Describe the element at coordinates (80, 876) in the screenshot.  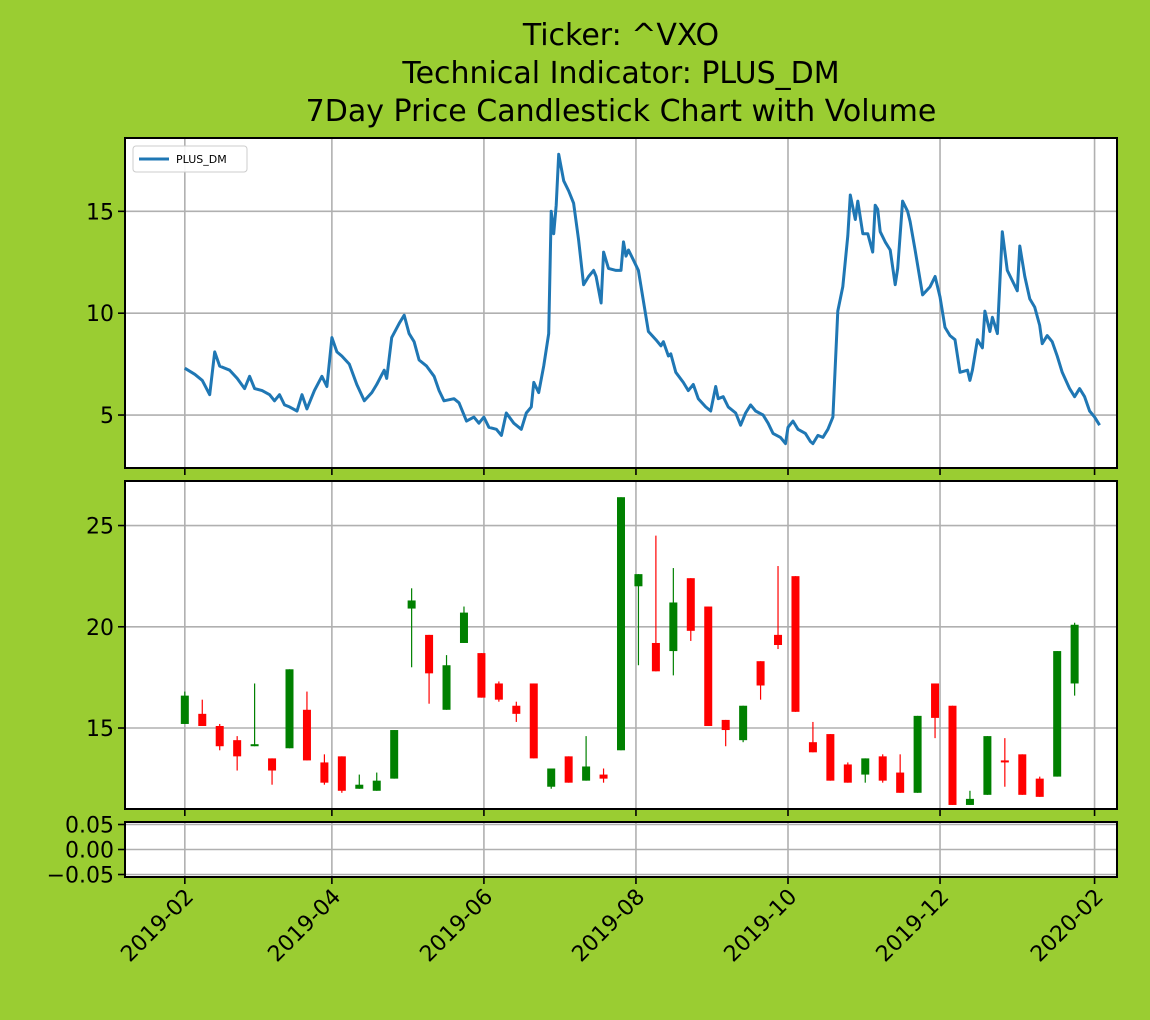
I see `volume-ytick-label-2: −0.05` at that location.